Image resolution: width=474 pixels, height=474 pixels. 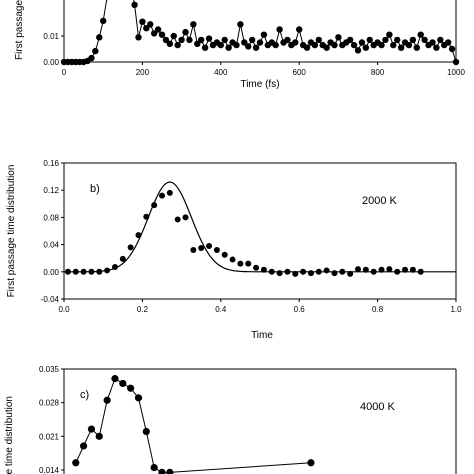 What do you see at coordinates (19, 30) in the screenshot?
I see `panel-a-y-axis-label: First passage` at bounding box center [19, 30].